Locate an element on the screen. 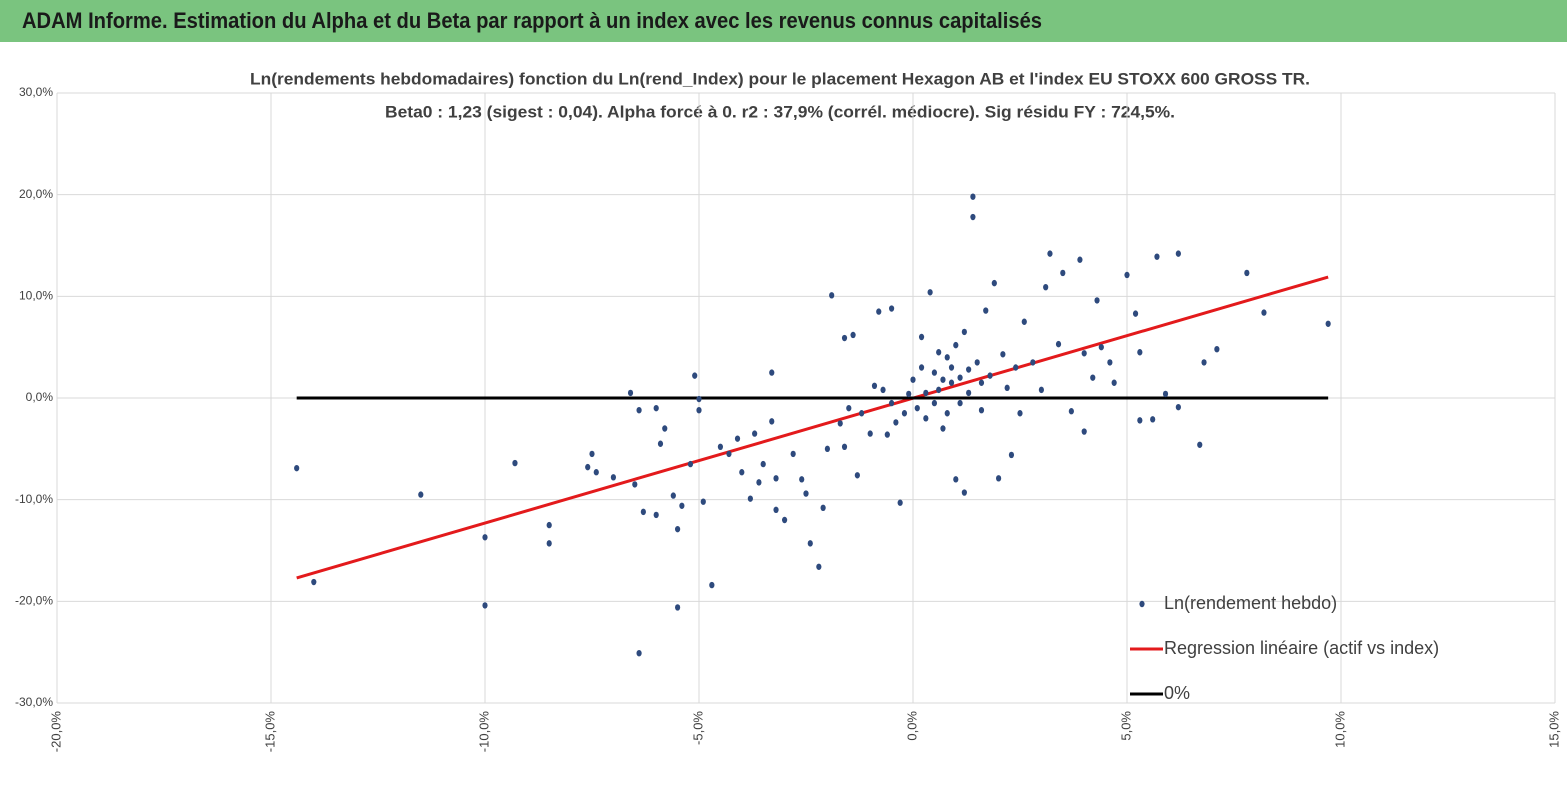  x-tick-label: 0,0% is located at coordinates (911, 726).